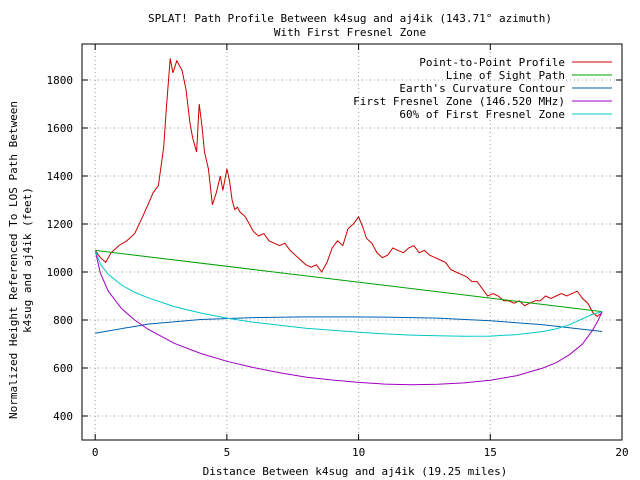 The width and height of the screenshot is (640, 480). I want to click on x-tick-label: 10, so click(358, 452).